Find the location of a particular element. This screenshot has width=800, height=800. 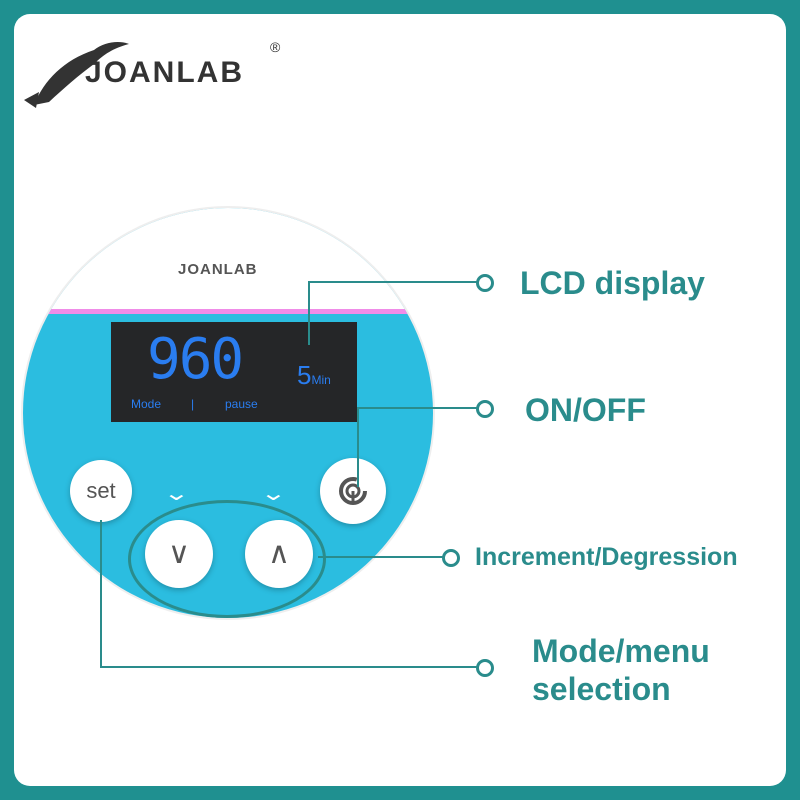

lcd-pause: pause is located at coordinates (241, 404).